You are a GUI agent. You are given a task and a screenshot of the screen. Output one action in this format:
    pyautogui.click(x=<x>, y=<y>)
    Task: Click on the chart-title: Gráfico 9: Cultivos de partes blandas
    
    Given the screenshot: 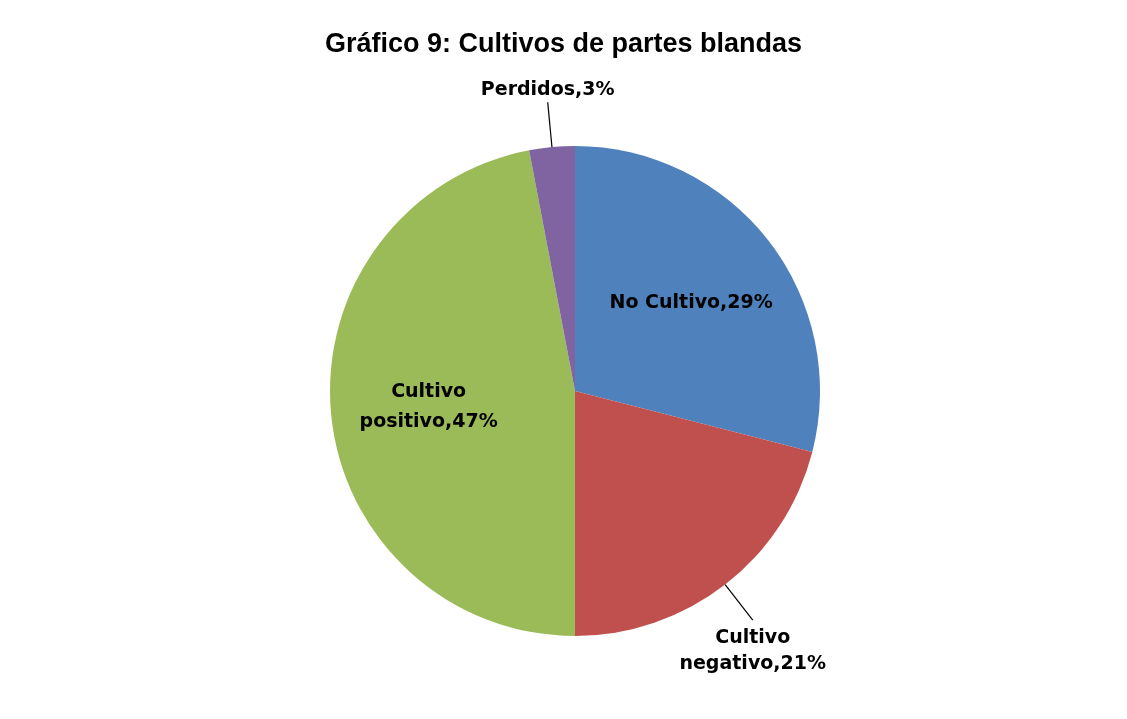 What is the action you would take?
    pyautogui.click(x=563, y=43)
    